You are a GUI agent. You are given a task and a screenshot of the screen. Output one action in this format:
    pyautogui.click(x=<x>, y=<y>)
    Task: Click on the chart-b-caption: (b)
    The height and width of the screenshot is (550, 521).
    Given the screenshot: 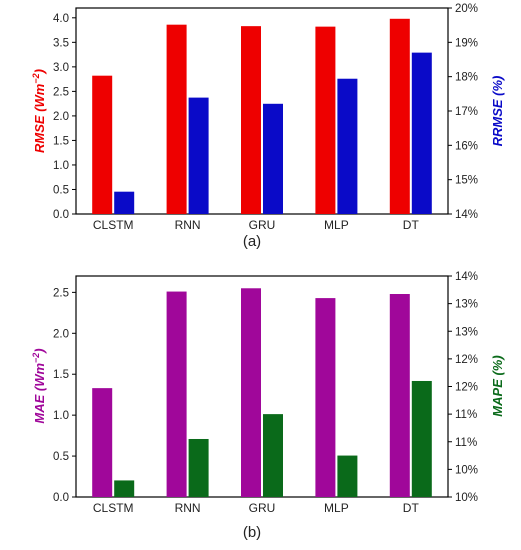 What is the action you would take?
    pyautogui.click(x=252, y=532)
    